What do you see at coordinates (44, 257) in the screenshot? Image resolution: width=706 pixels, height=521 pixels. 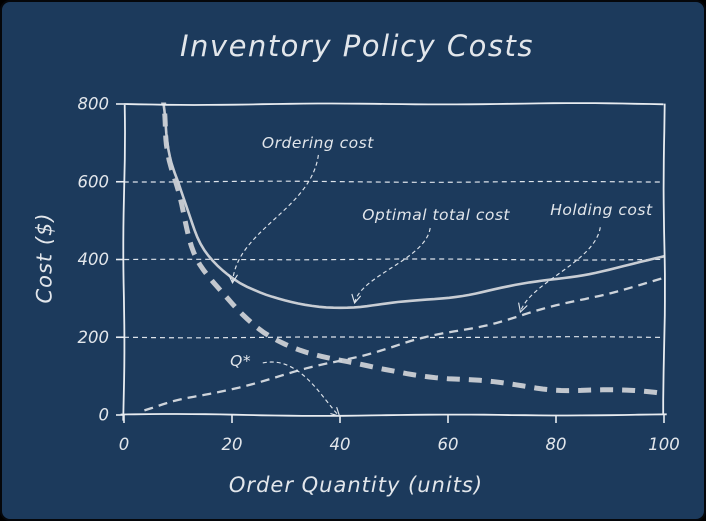 I see `y-axis-label: Cost ($)` at bounding box center [44, 257].